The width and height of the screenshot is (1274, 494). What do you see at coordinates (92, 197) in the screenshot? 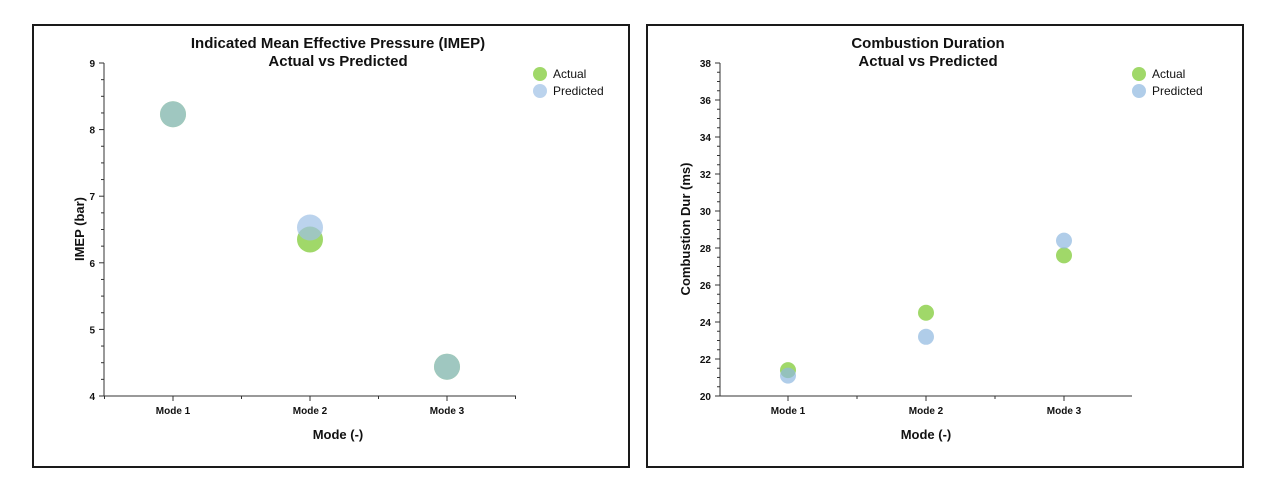
I see `y-tick-label: 7` at bounding box center [92, 197].